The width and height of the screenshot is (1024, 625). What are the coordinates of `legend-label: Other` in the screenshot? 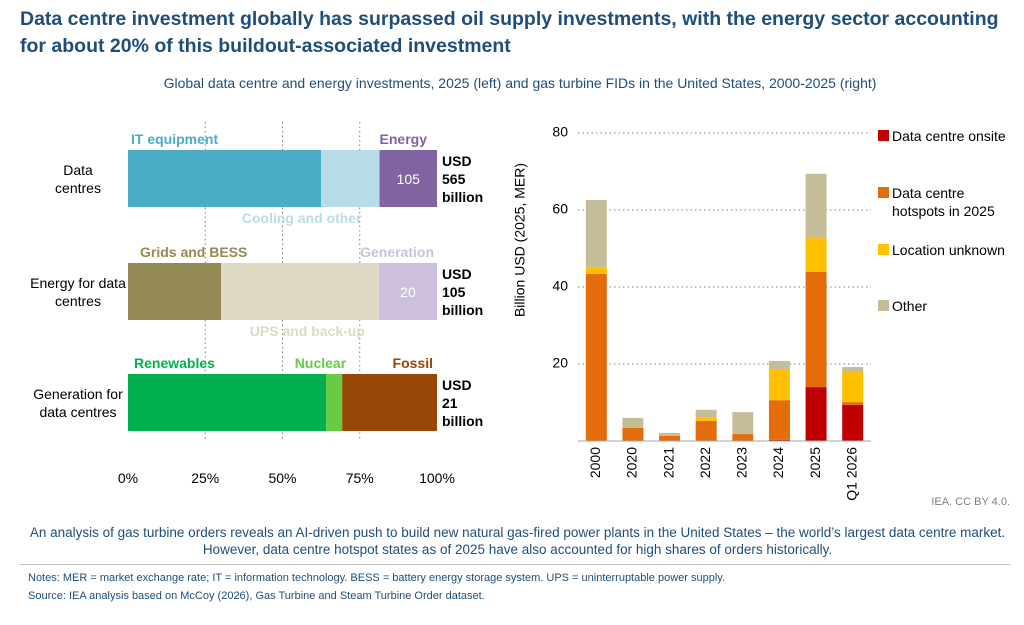 It's located at (910, 306).